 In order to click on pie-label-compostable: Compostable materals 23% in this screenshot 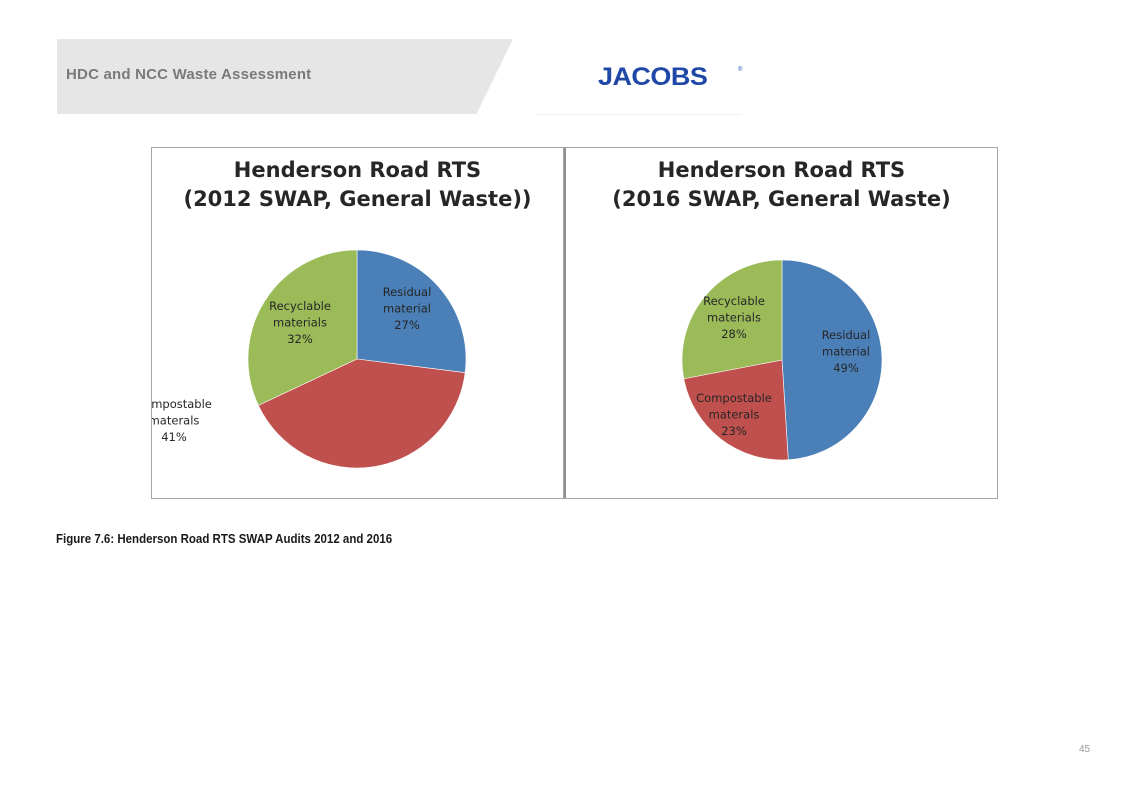, I will do `click(734, 414)`.